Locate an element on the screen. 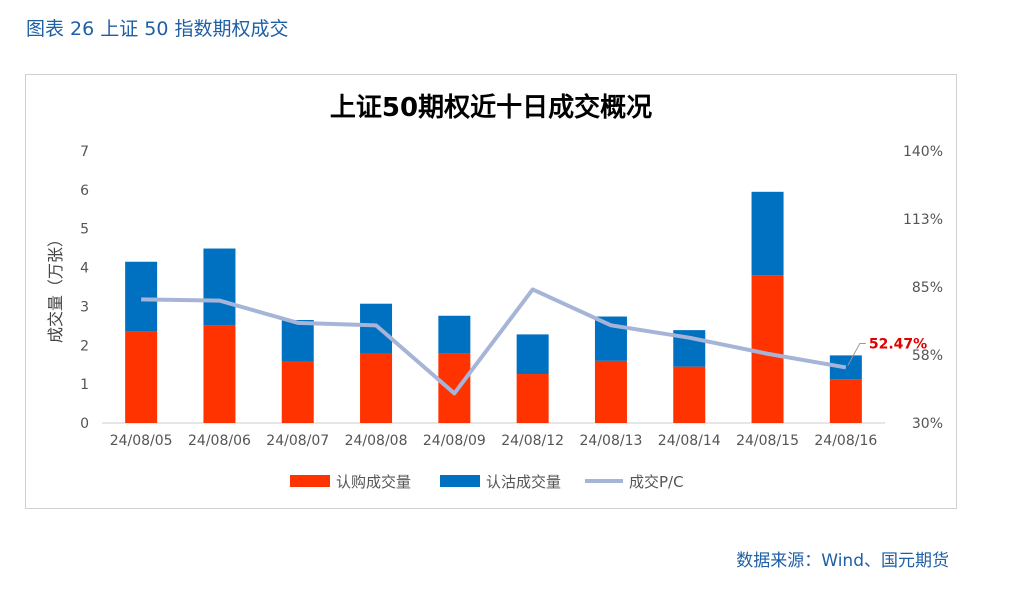 This screenshot has width=1017, height=595. legend: 认购成交量 认沽成交量 成交P/C is located at coordinates (487, 482).